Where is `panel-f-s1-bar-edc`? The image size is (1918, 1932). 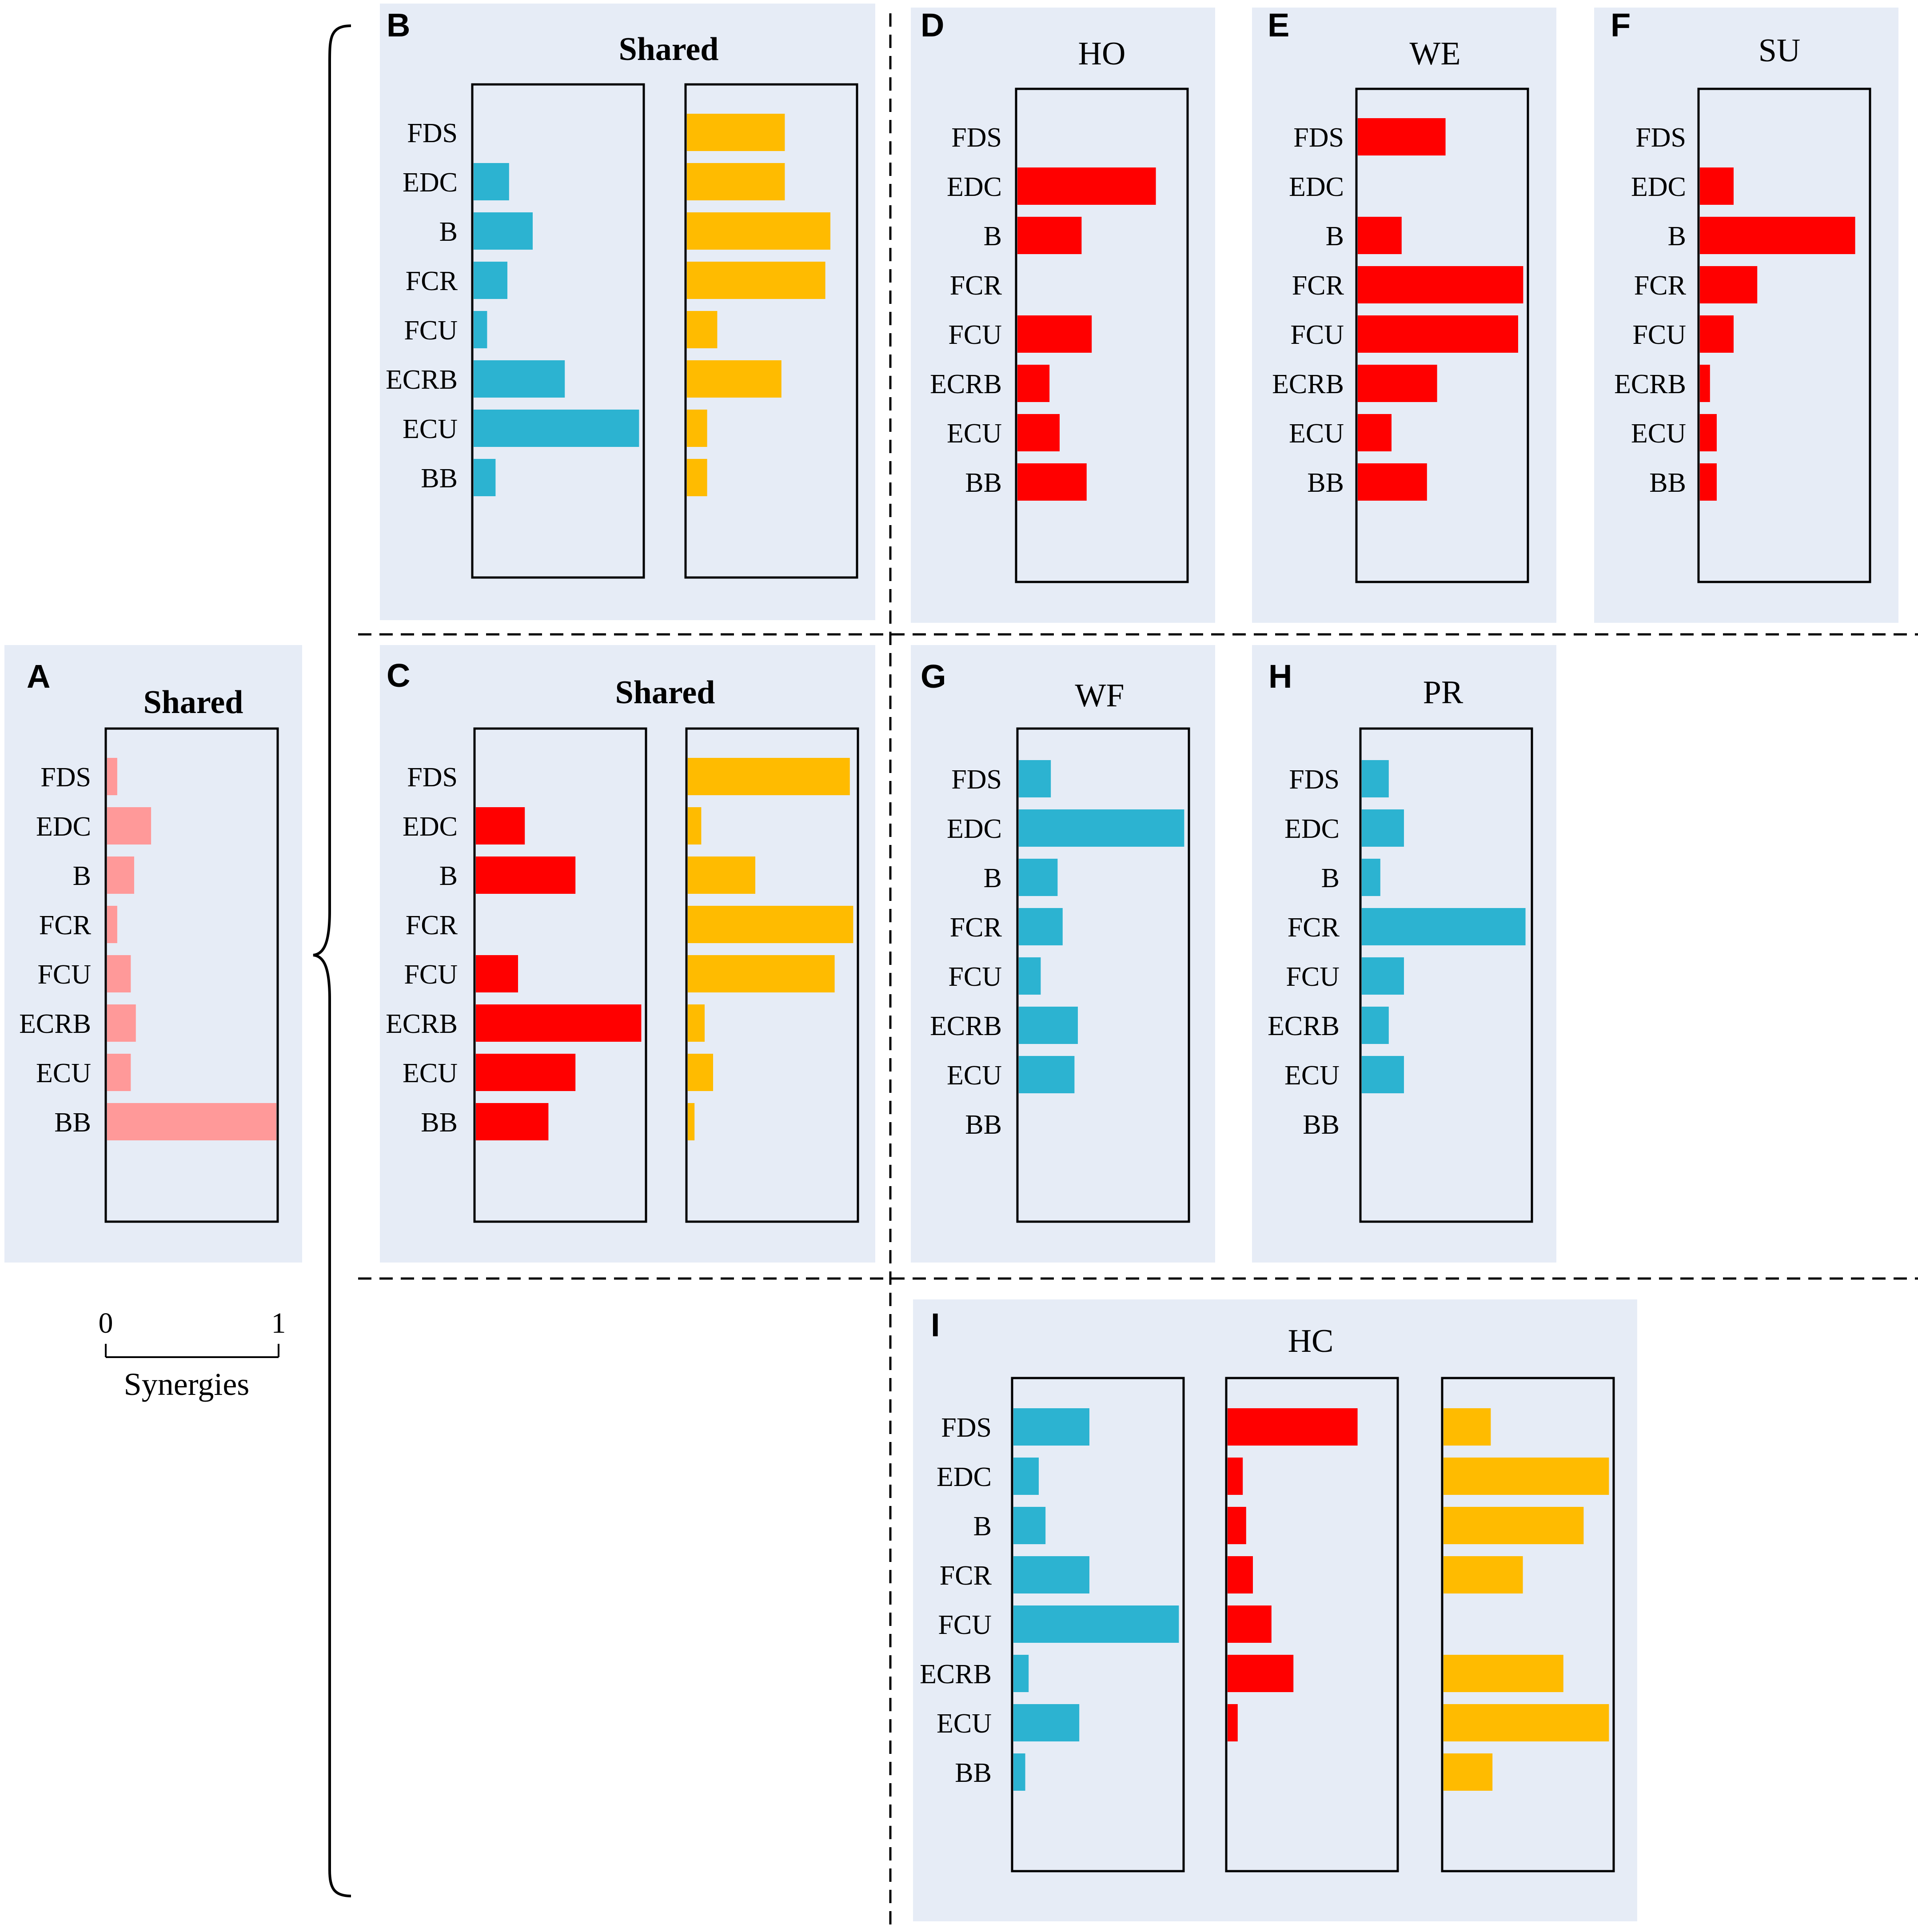
panel-f-s1-bar-edc is located at coordinates (1717, 186).